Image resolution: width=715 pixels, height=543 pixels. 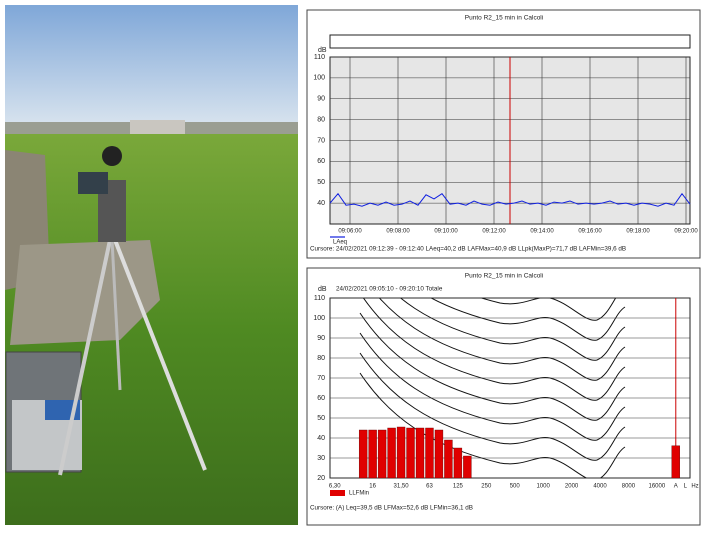 I want to click on y-tick-label: 20, so click(x=321, y=478).